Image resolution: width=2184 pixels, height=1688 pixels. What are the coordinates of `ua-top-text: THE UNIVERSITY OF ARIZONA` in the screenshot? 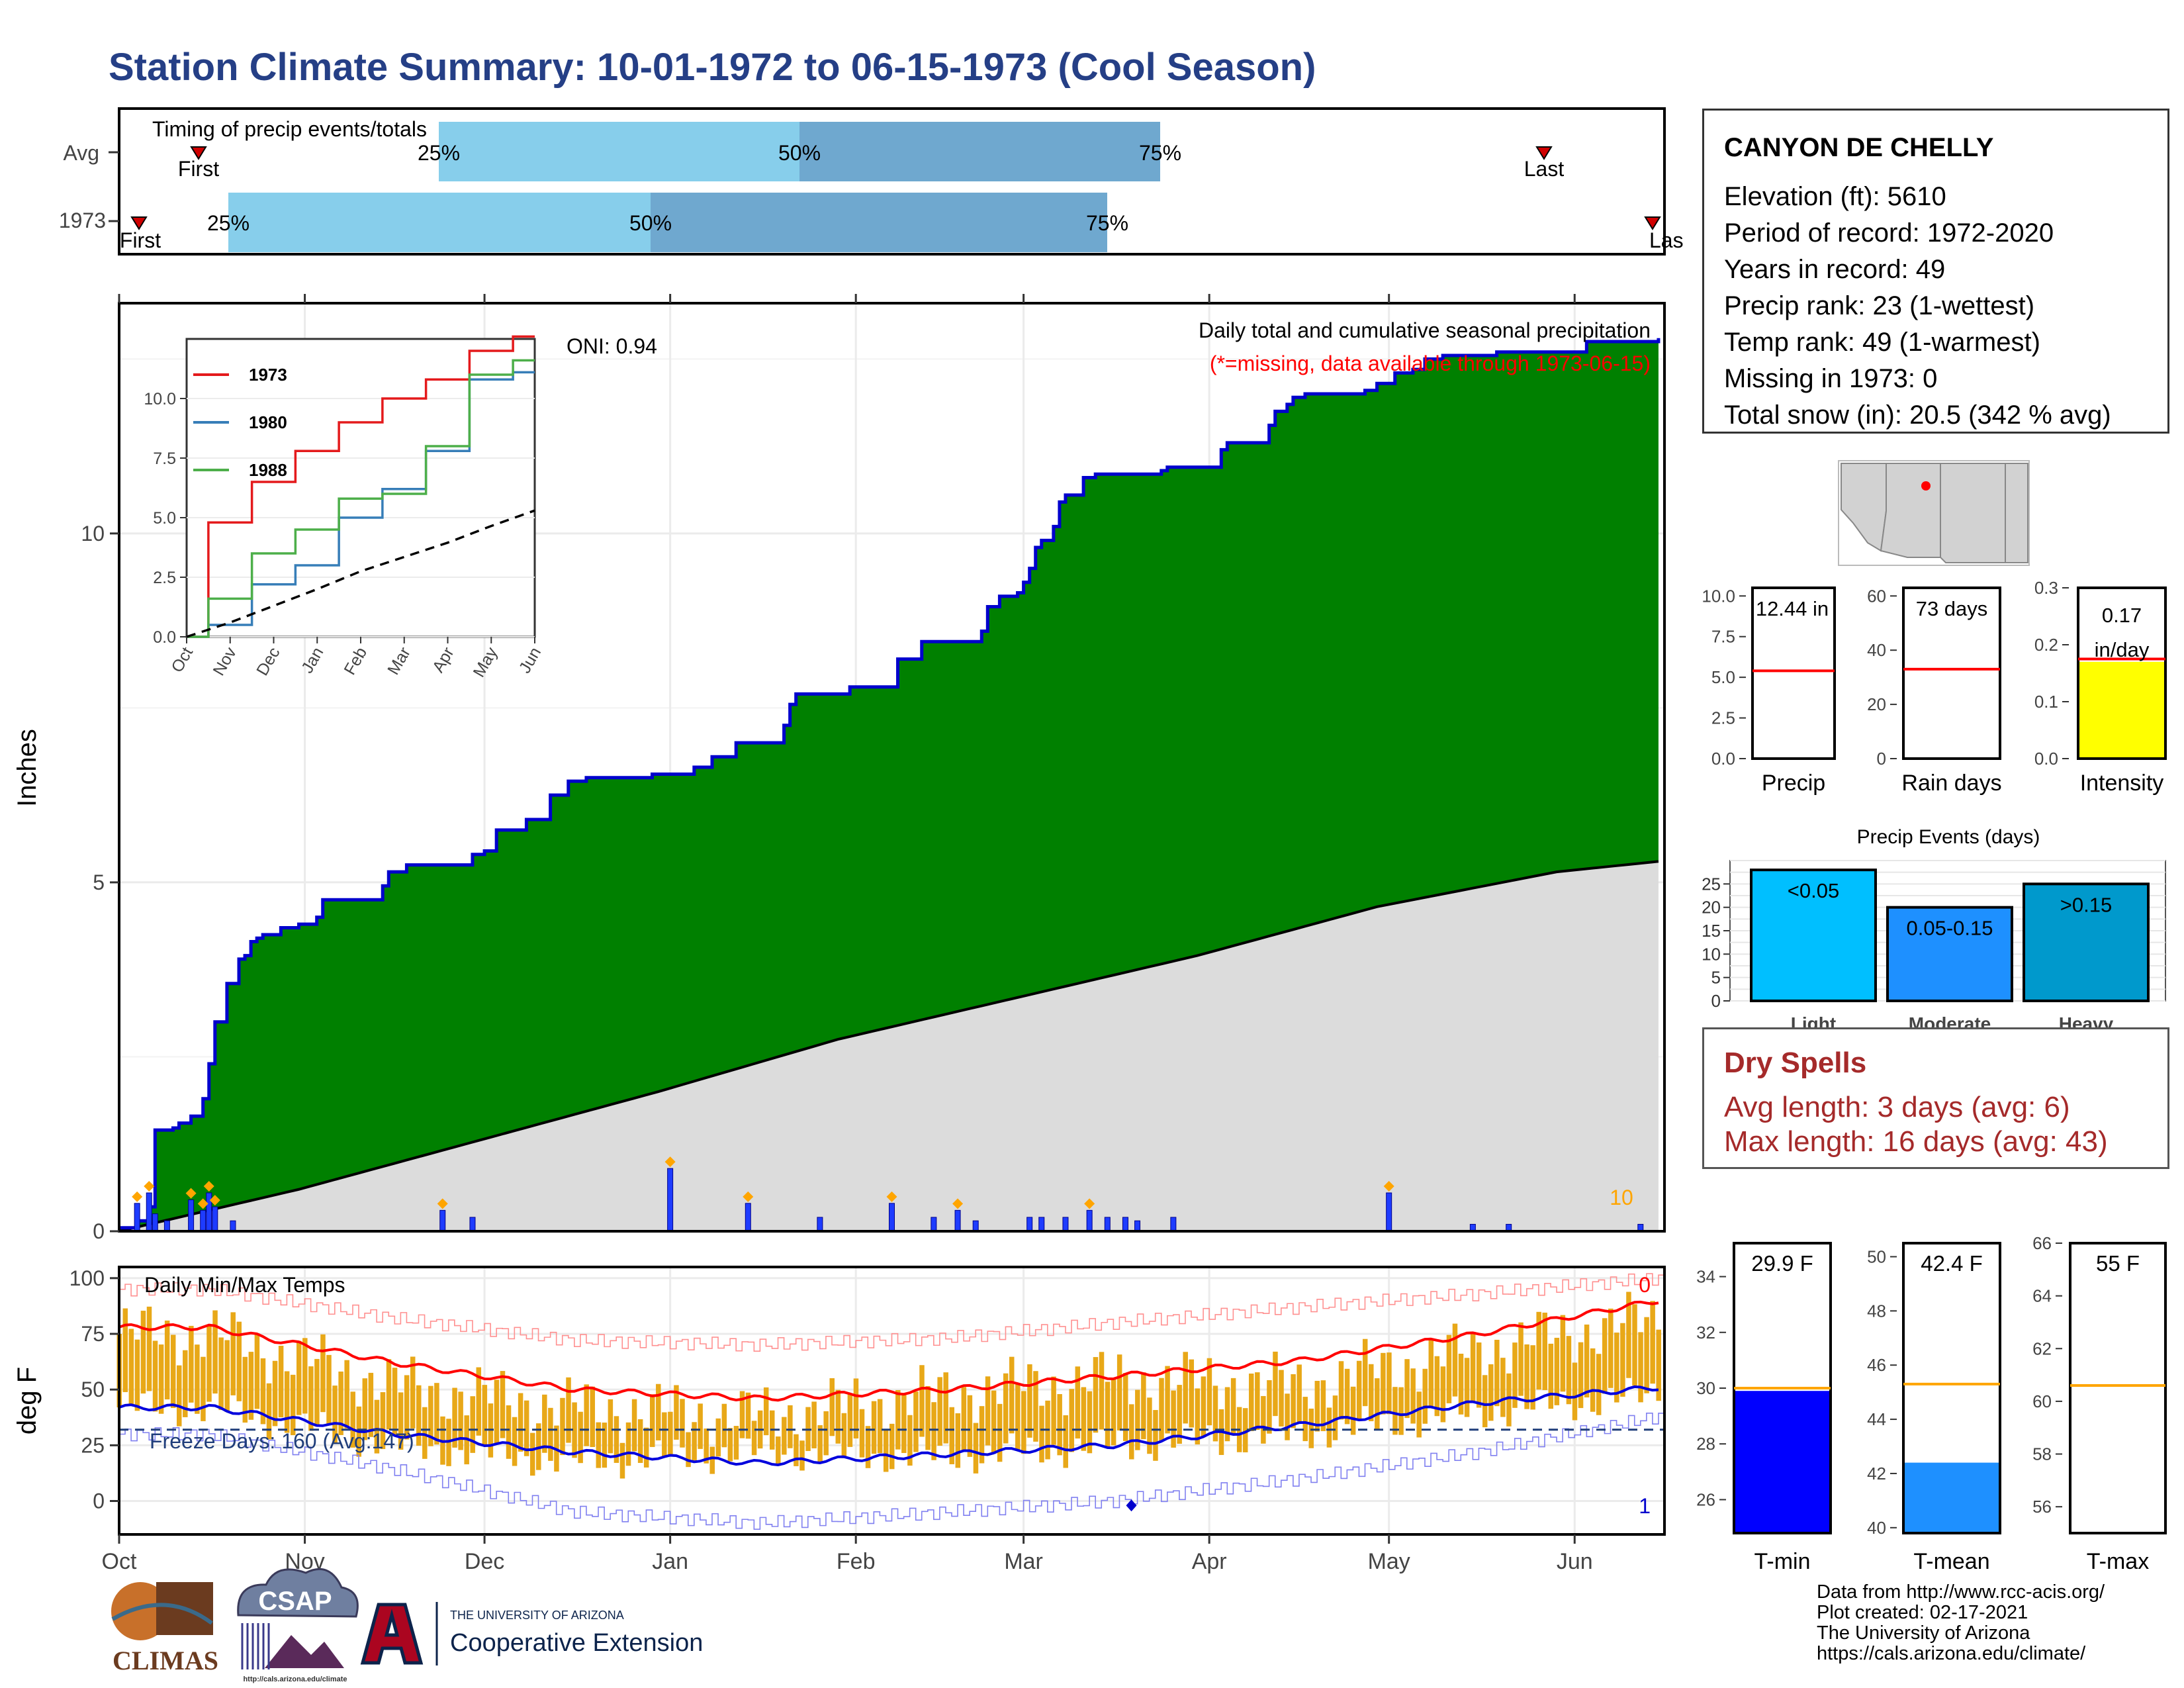 It's located at (537, 1615).